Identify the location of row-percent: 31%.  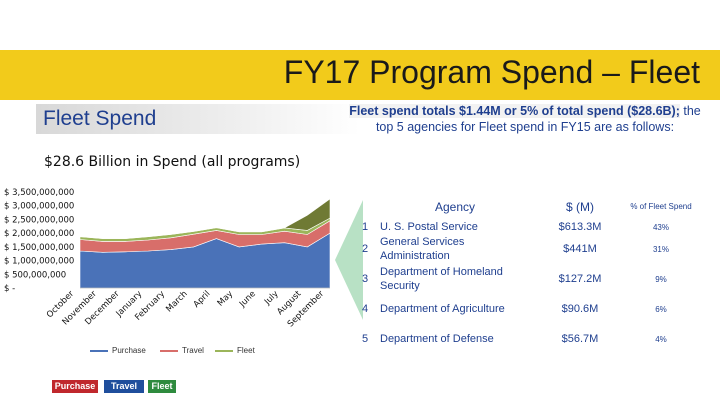
(660, 249).